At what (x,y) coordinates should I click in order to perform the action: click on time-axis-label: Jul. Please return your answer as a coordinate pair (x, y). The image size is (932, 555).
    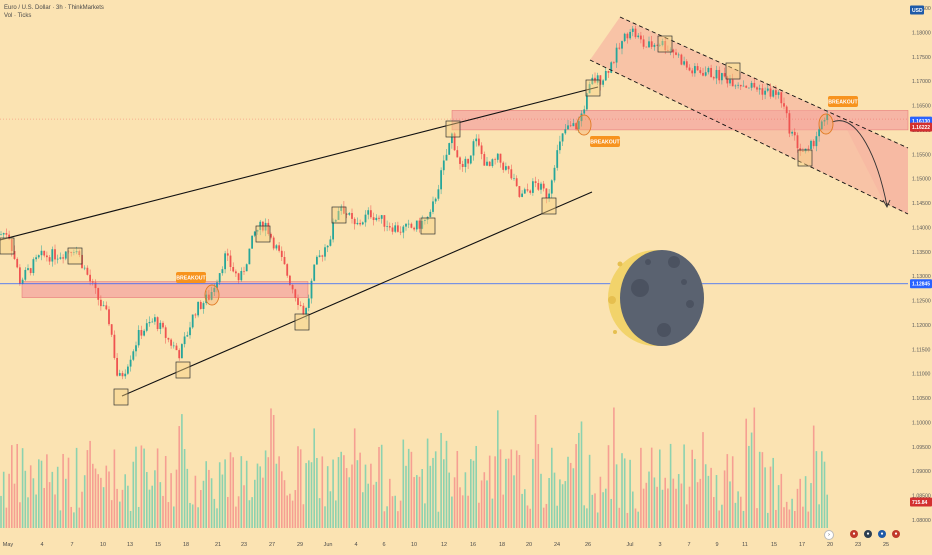
    Looking at the image, I should click on (629, 545).